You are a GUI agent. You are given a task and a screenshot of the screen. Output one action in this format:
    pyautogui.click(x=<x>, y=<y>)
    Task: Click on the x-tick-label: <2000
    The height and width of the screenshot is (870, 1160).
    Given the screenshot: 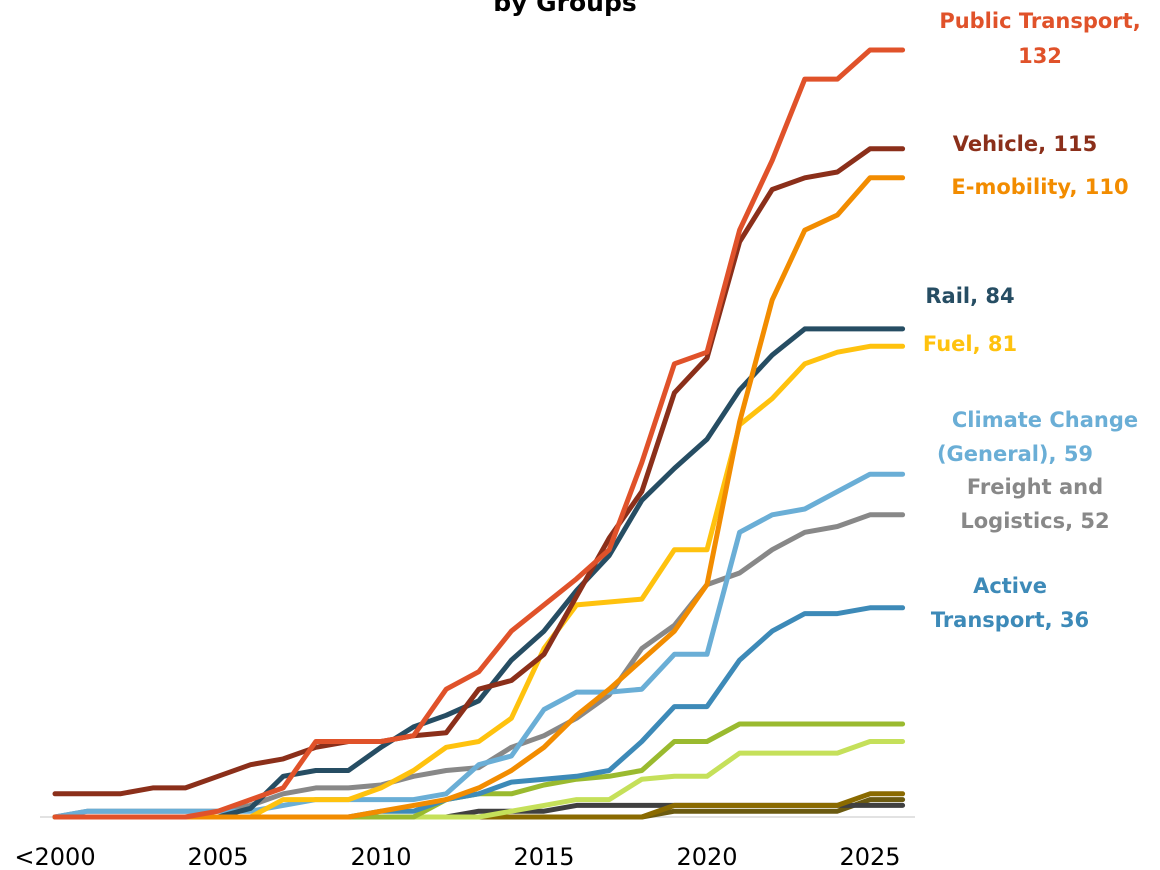 What is the action you would take?
    pyautogui.click(x=54, y=856)
    